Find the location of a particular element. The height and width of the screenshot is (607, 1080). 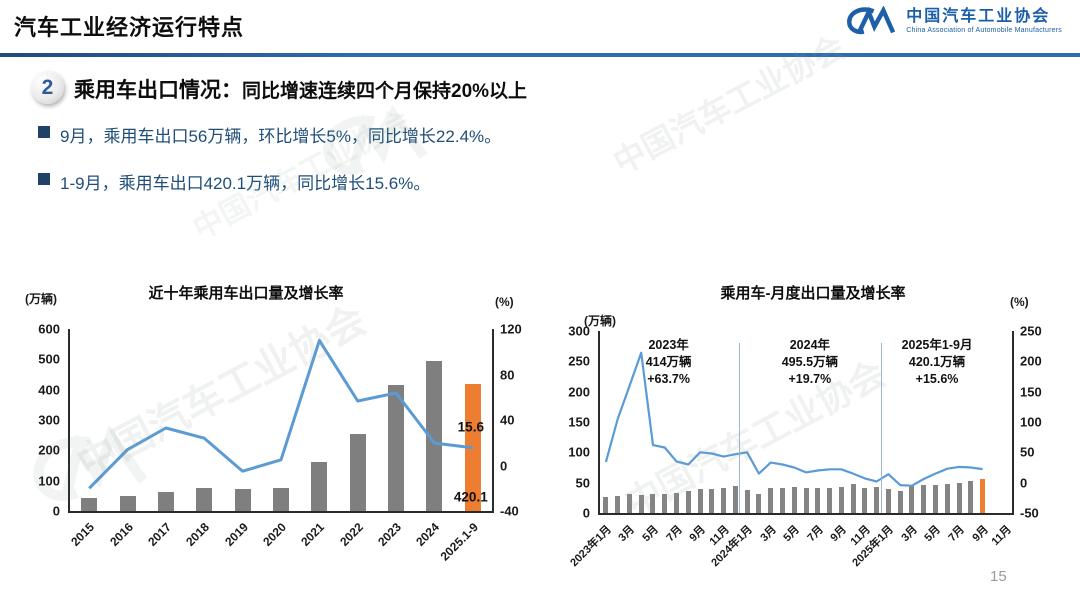

annotation: 2024年 495.5万辆 +19.7% is located at coordinates (810, 362).